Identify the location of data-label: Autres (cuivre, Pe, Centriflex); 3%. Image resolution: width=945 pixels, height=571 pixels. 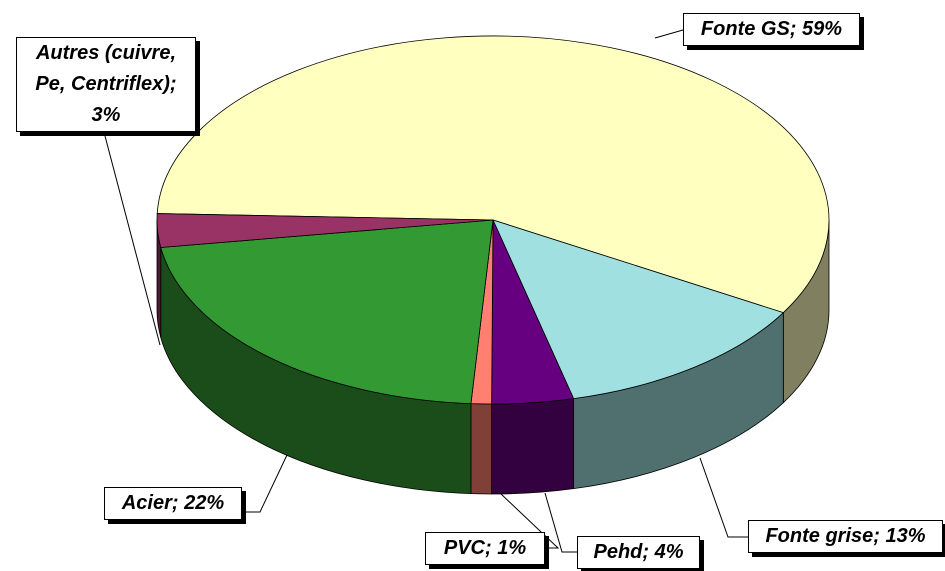
(106, 84).